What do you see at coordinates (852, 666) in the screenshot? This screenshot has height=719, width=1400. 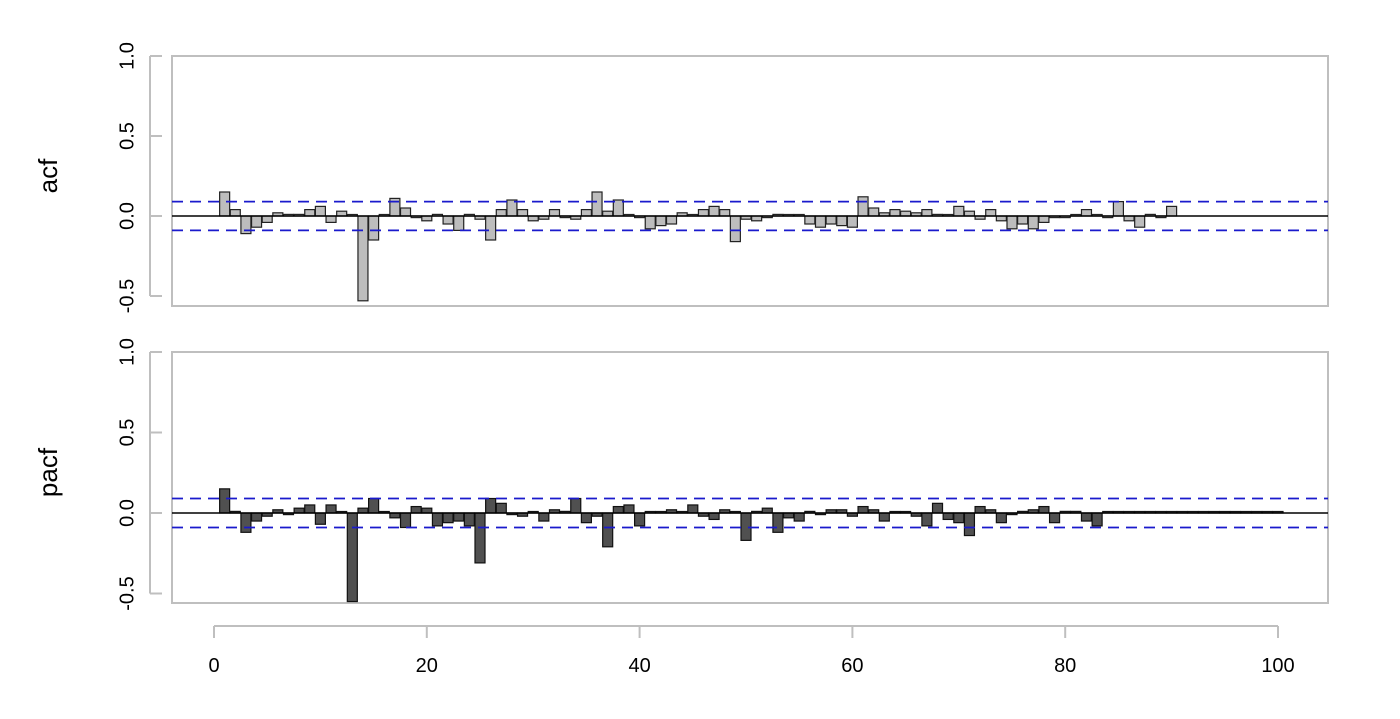 I see `x-tick-label: 60` at bounding box center [852, 666].